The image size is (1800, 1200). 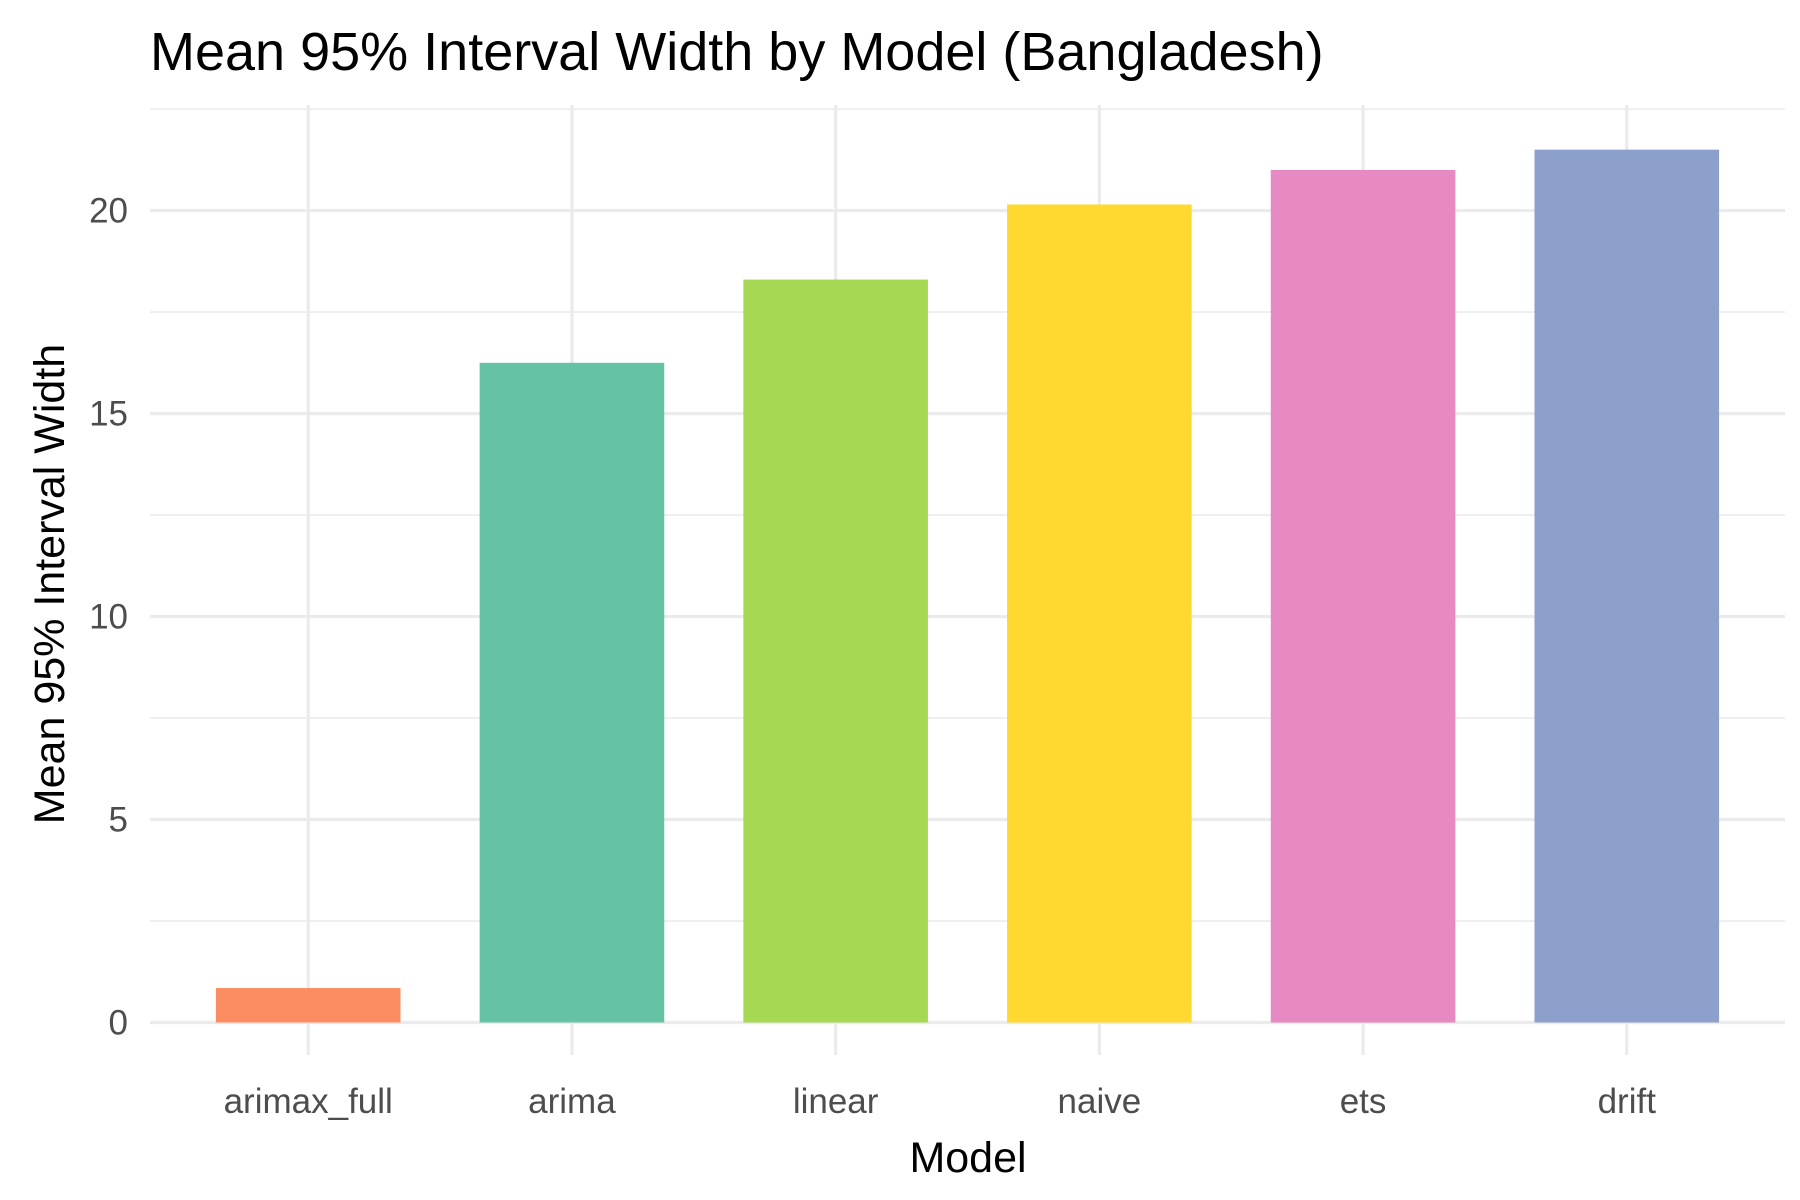 I want to click on x-tick-label: drift, so click(x=1627, y=1101).